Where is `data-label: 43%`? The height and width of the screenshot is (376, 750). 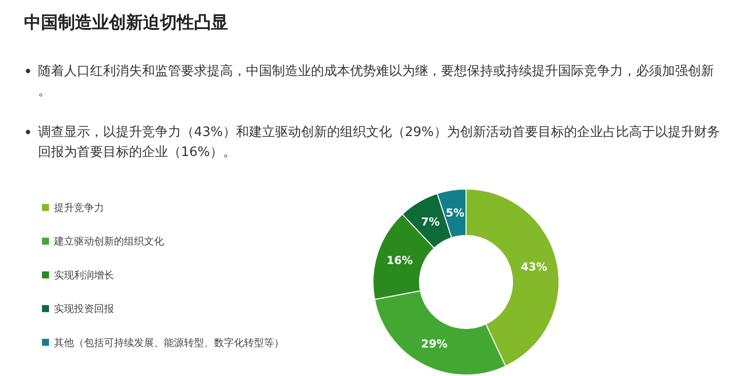 data-label: 43% is located at coordinates (534, 267).